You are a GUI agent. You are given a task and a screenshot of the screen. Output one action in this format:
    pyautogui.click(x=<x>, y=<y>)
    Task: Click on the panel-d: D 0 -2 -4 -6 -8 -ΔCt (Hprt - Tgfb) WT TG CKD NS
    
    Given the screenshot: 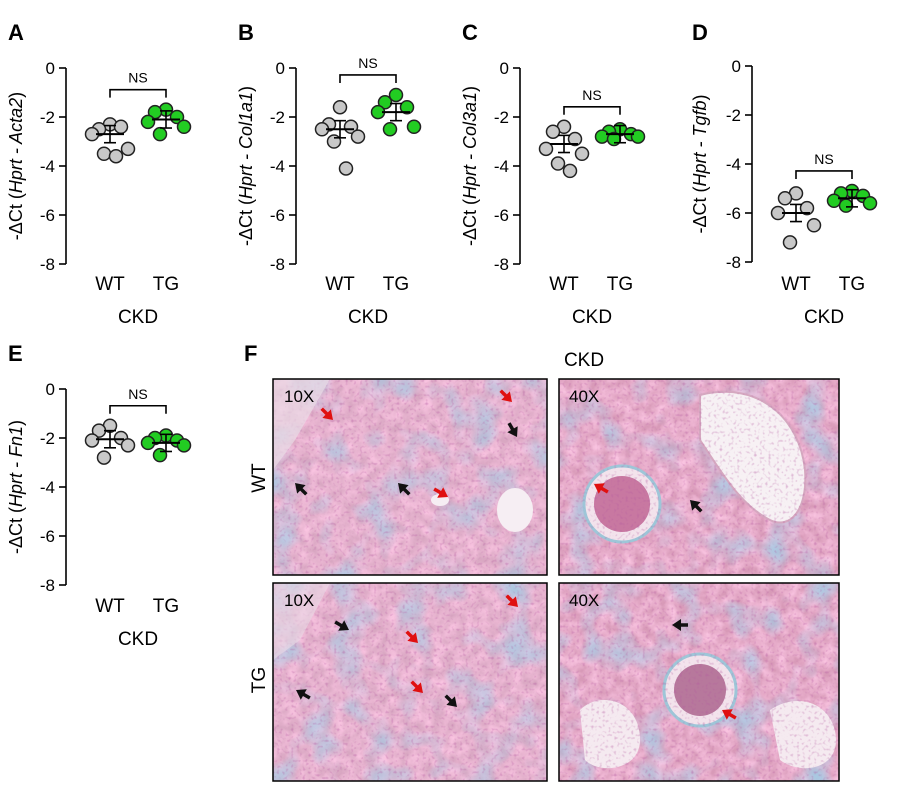 What is the action you would take?
    pyautogui.click(x=784, y=174)
    